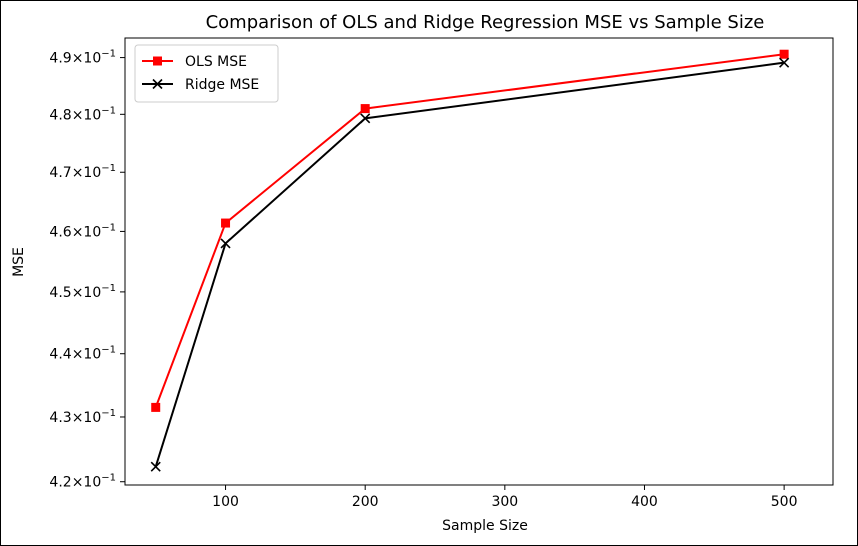 The image size is (858, 546). What do you see at coordinates (157, 61) in the screenshot?
I see `legend-square-marker` at bounding box center [157, 61].